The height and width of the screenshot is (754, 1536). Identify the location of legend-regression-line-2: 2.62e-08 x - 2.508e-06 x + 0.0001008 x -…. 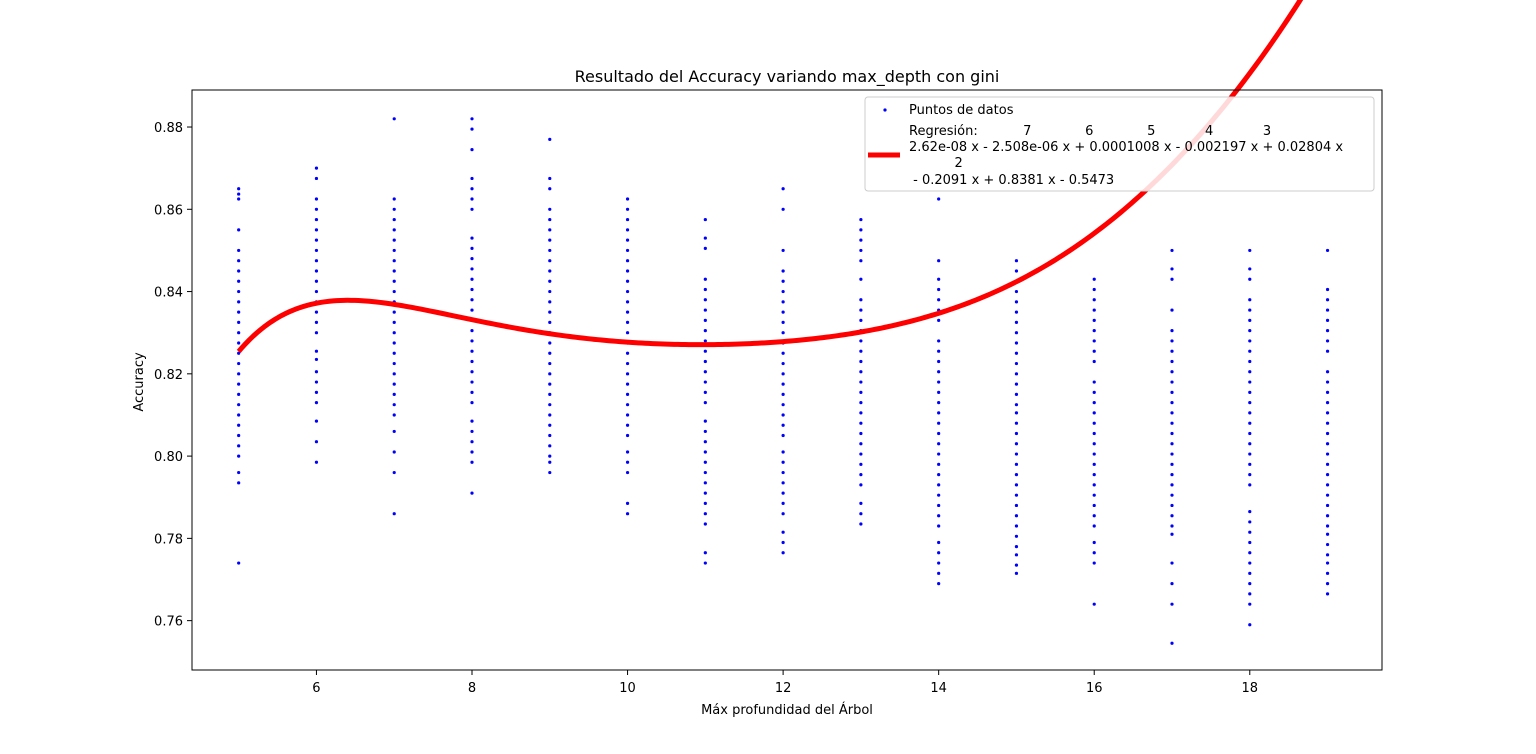
(1126, 147).